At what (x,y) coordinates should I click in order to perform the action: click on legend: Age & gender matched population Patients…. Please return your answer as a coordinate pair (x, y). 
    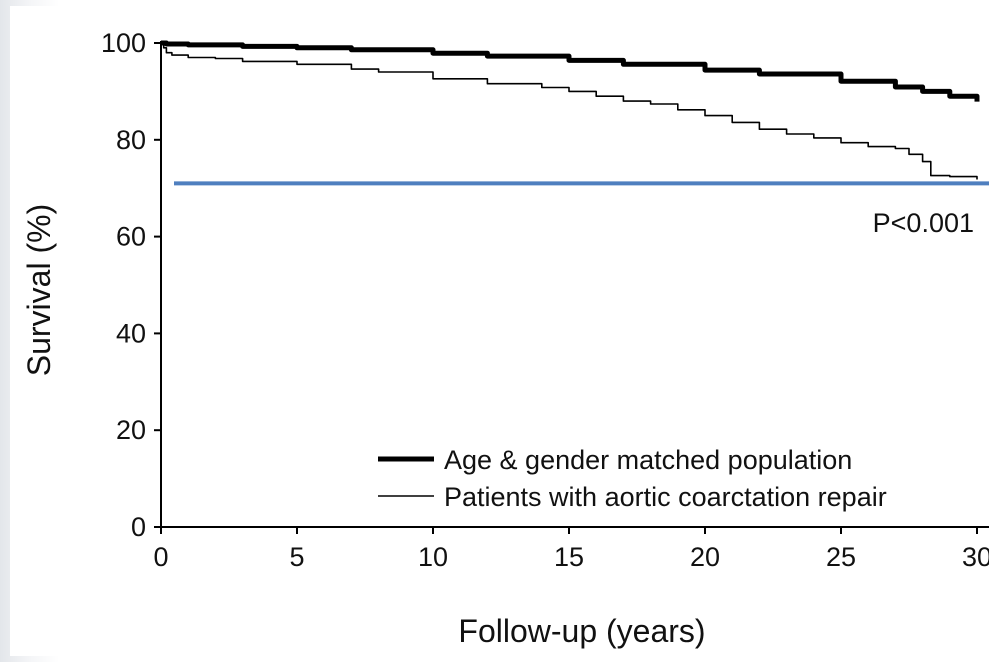
    Looking at the image, I should click on (632, 478).